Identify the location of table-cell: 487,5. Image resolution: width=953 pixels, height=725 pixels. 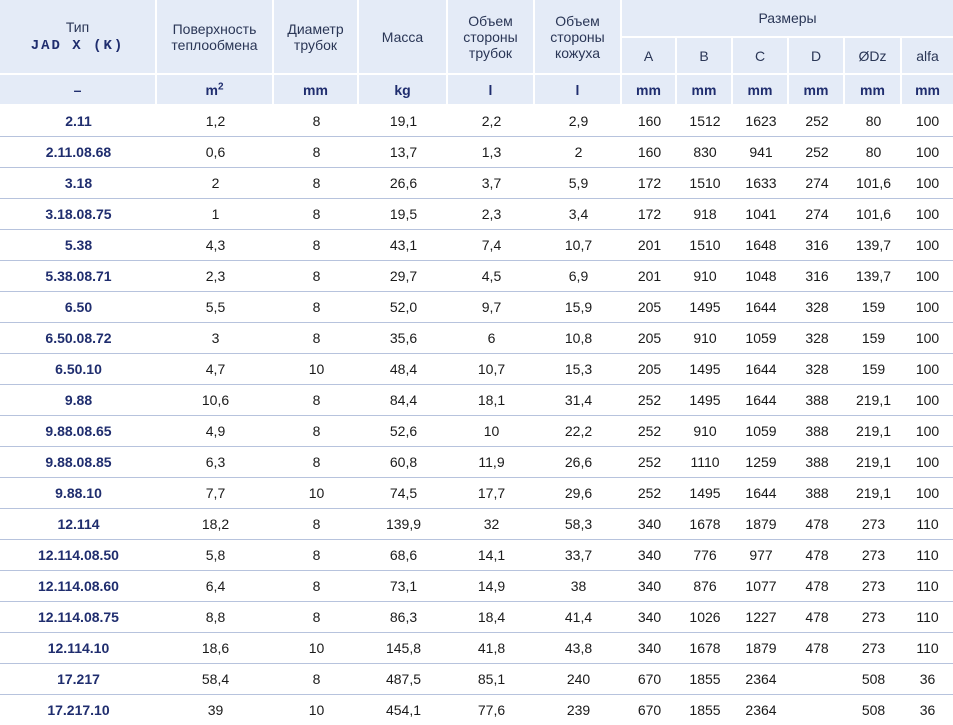
(403, 679).